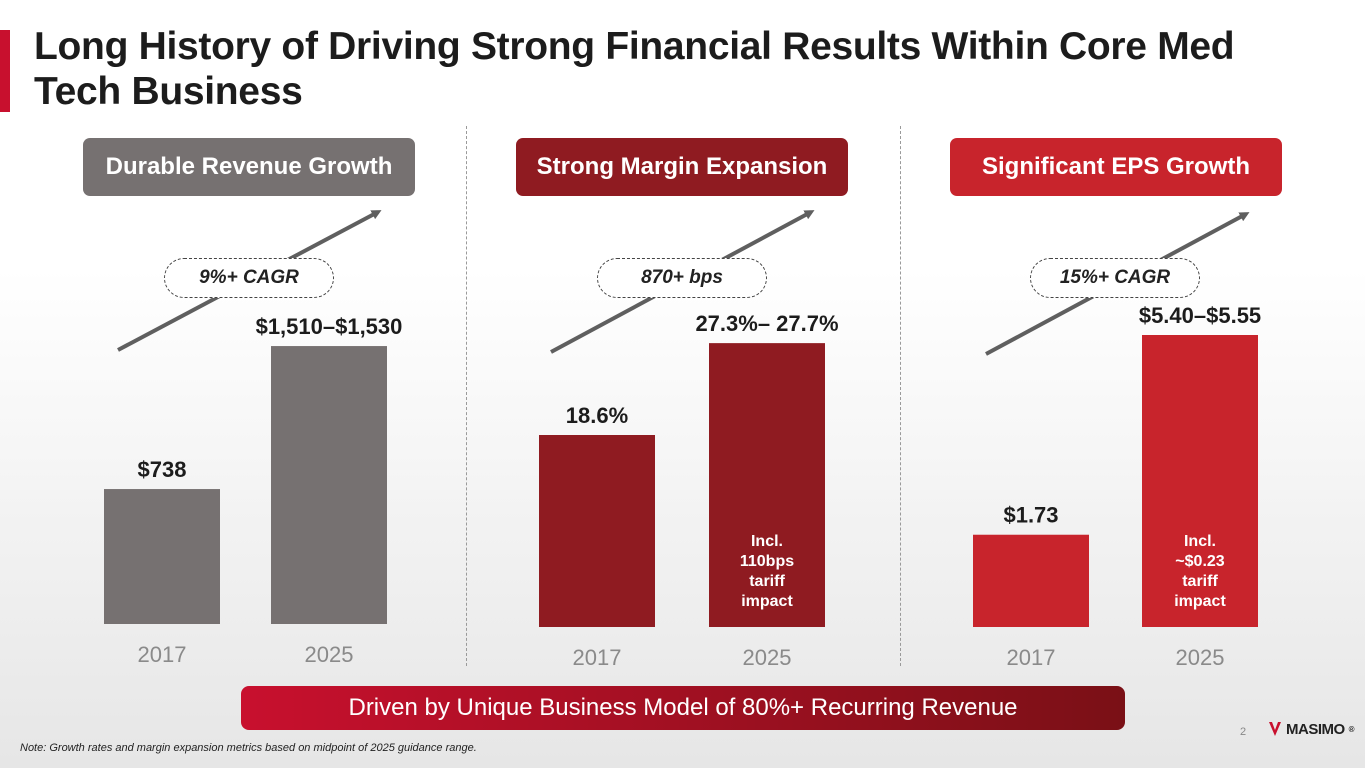 The image size is (1365, 768). I want to click on bar-eps-2025, so click(1200, 481).